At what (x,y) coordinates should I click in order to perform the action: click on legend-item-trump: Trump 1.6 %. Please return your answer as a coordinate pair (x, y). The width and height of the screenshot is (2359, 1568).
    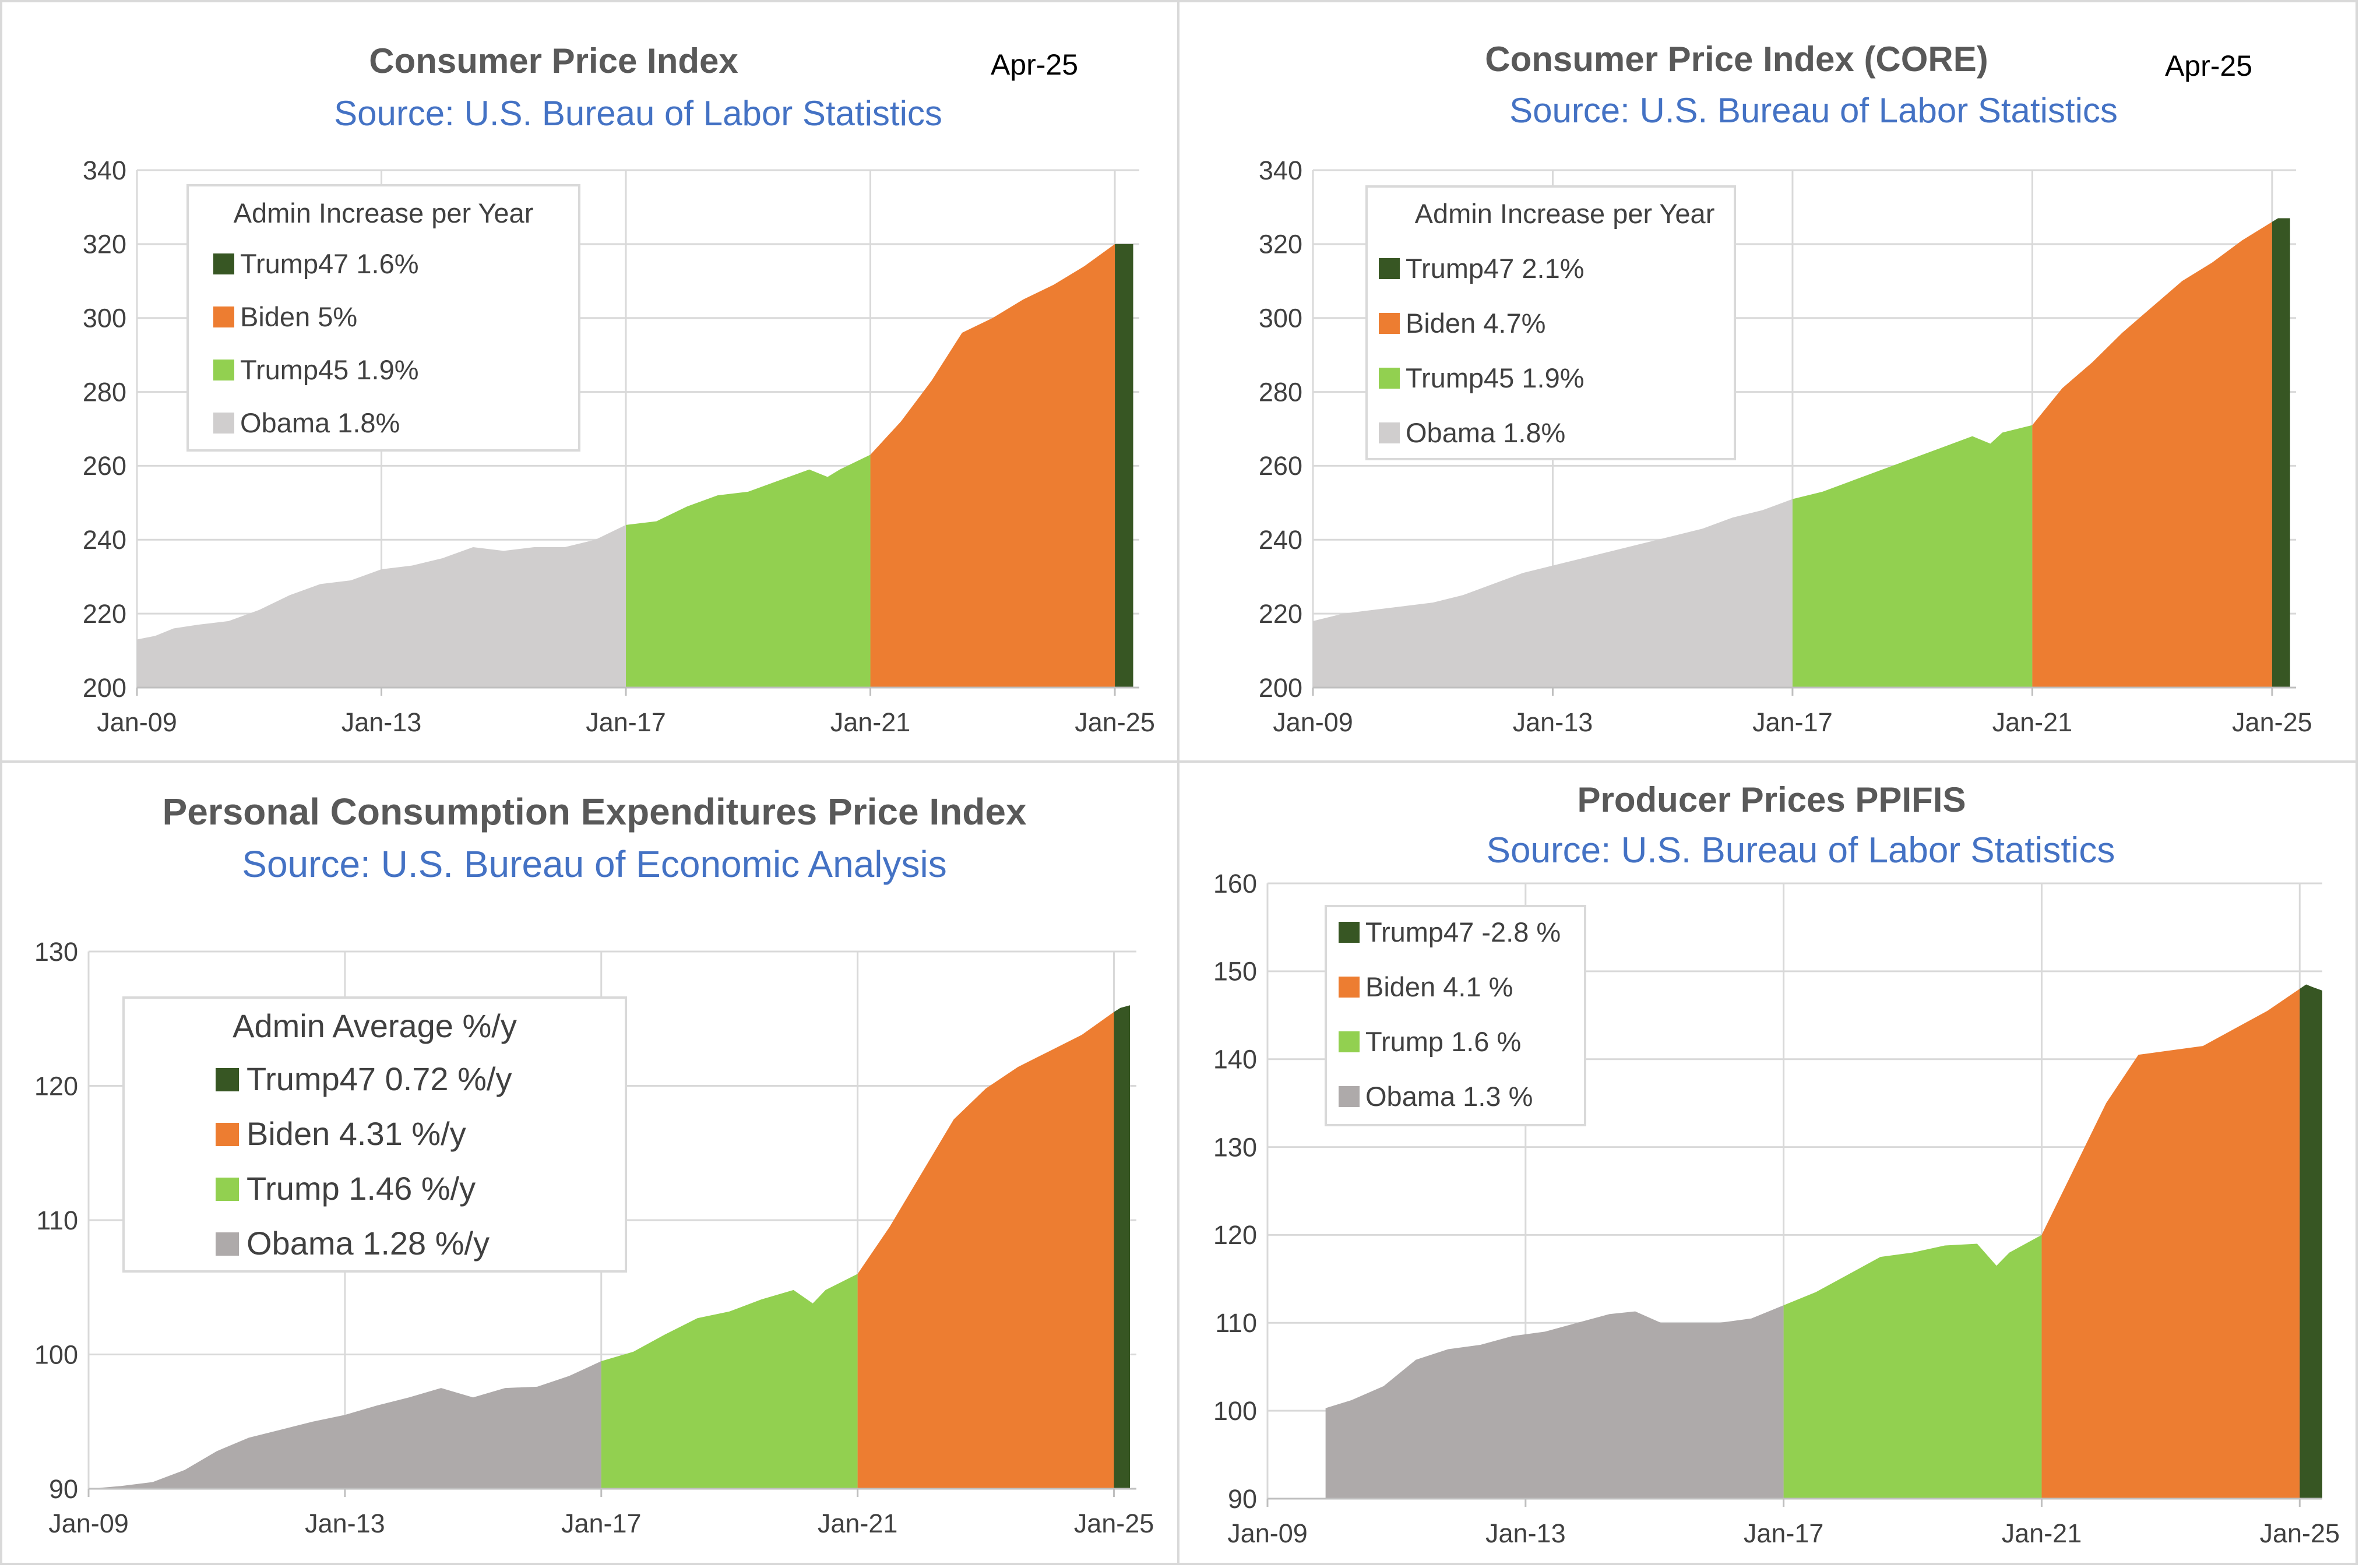
    Looking at the image, I should click on (1443, 1041).